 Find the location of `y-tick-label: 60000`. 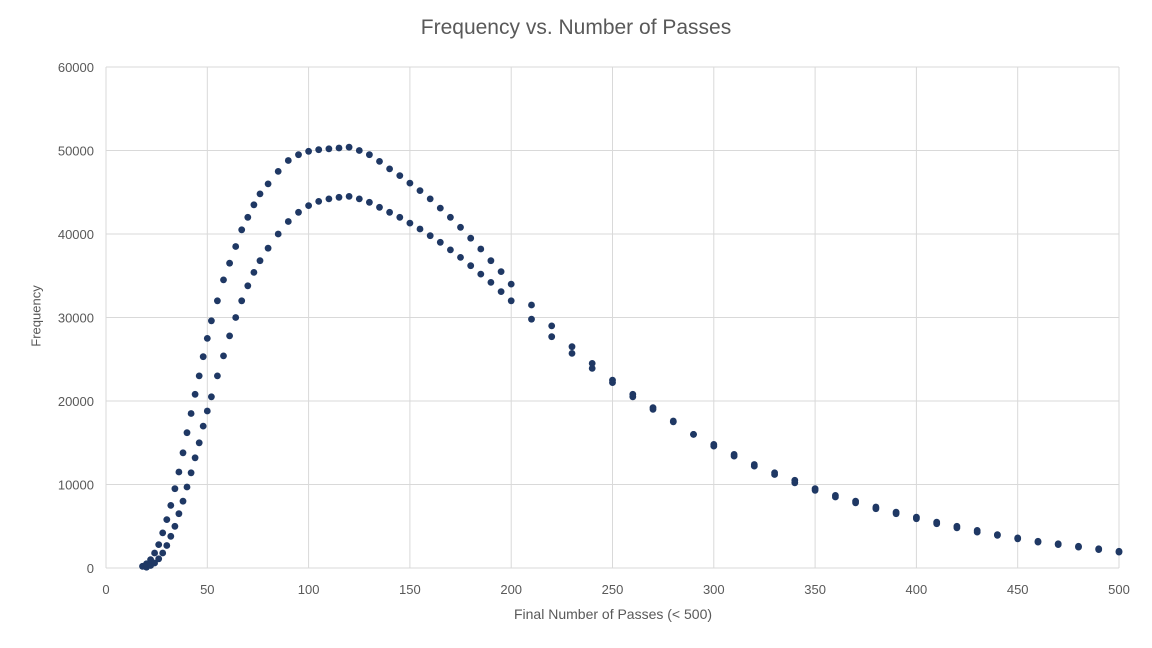

y-tick-label: 60000 is located at coordinates (76, 67).